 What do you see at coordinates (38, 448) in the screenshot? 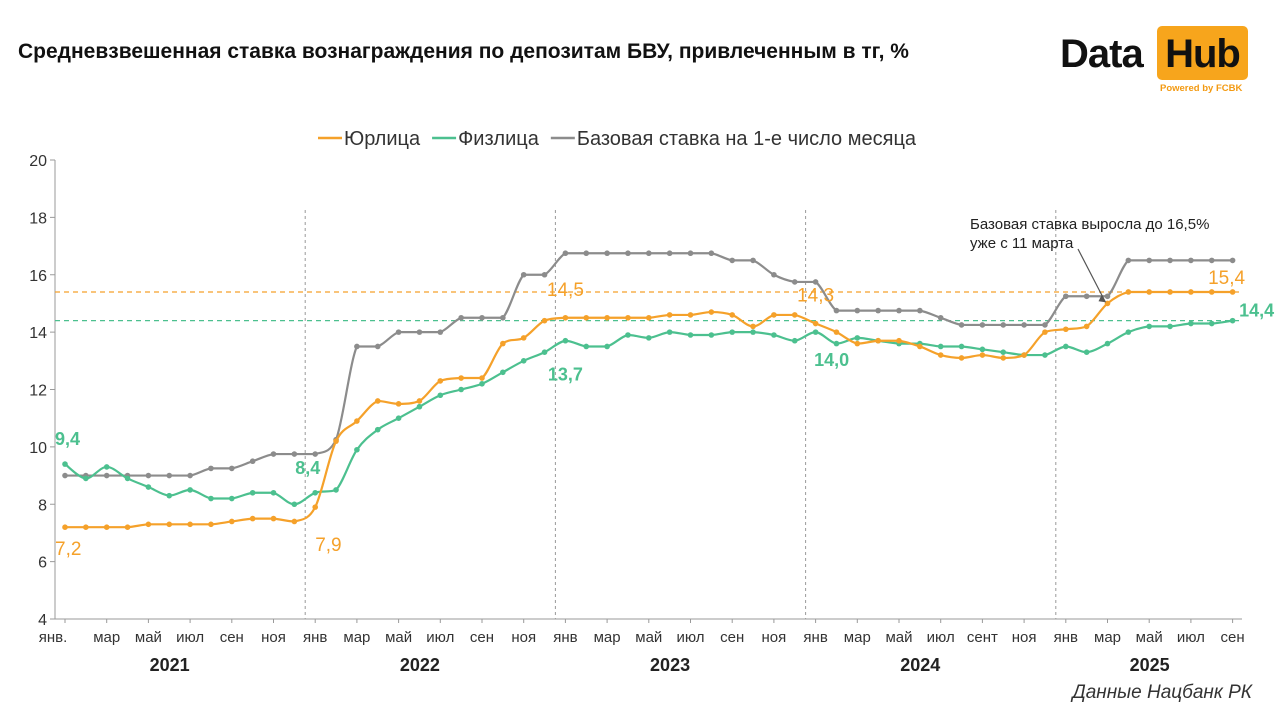
I see `y-tick-label: 10` at bounding box center [38, 448].